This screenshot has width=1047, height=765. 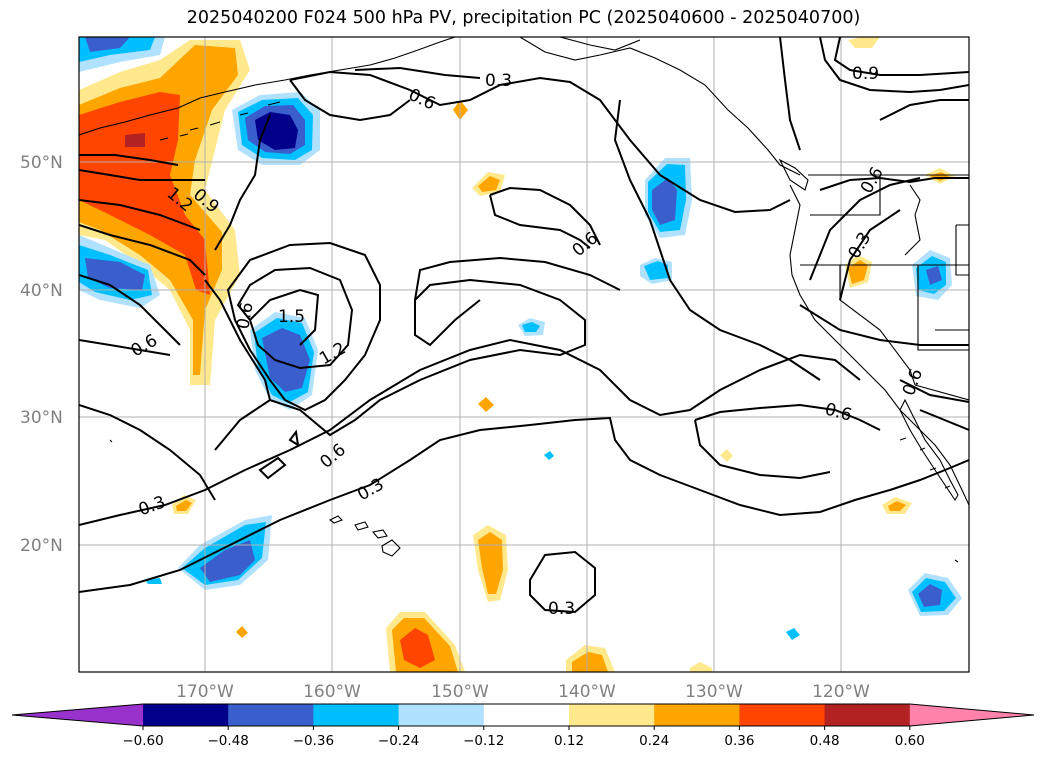 I want to click on colorbar-tick-label: −0.12, so click(x=483, y=741).